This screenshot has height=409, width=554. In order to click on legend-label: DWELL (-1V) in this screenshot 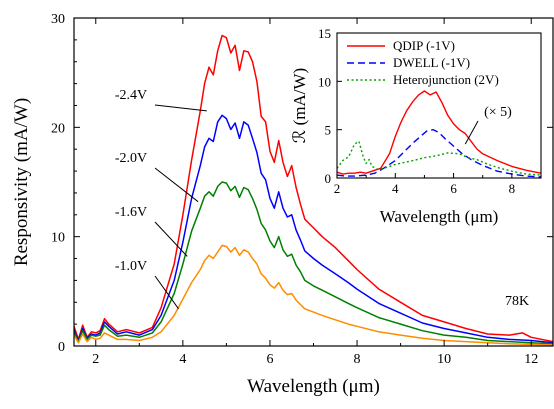, I will do `click(431, 62)`.